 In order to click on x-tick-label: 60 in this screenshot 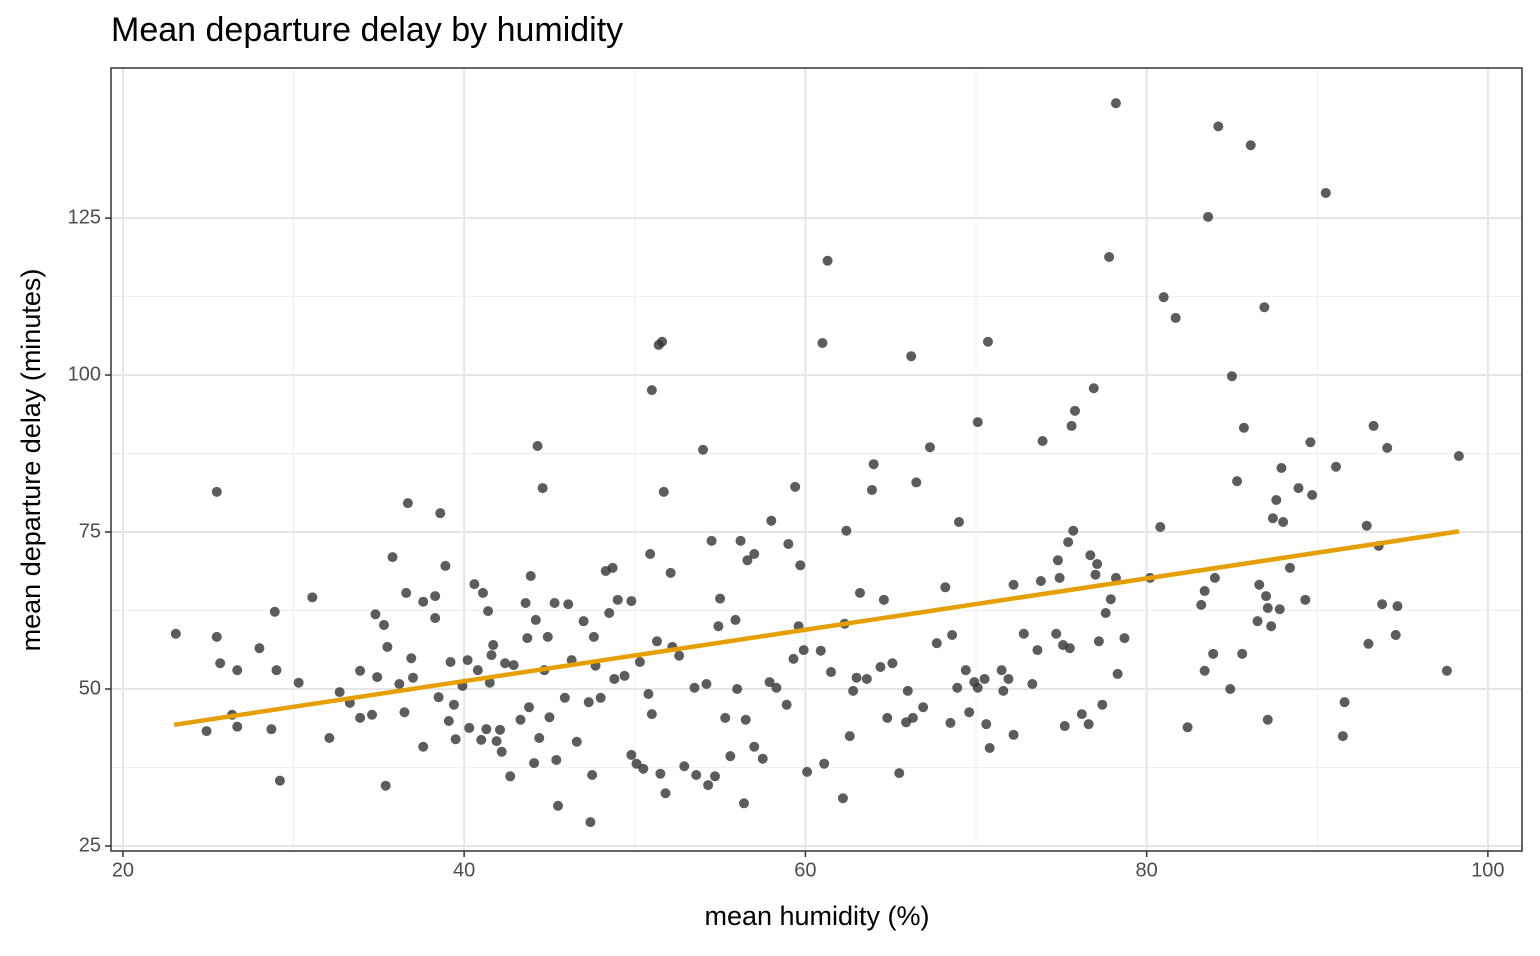, I will do `click(805, 870)`.